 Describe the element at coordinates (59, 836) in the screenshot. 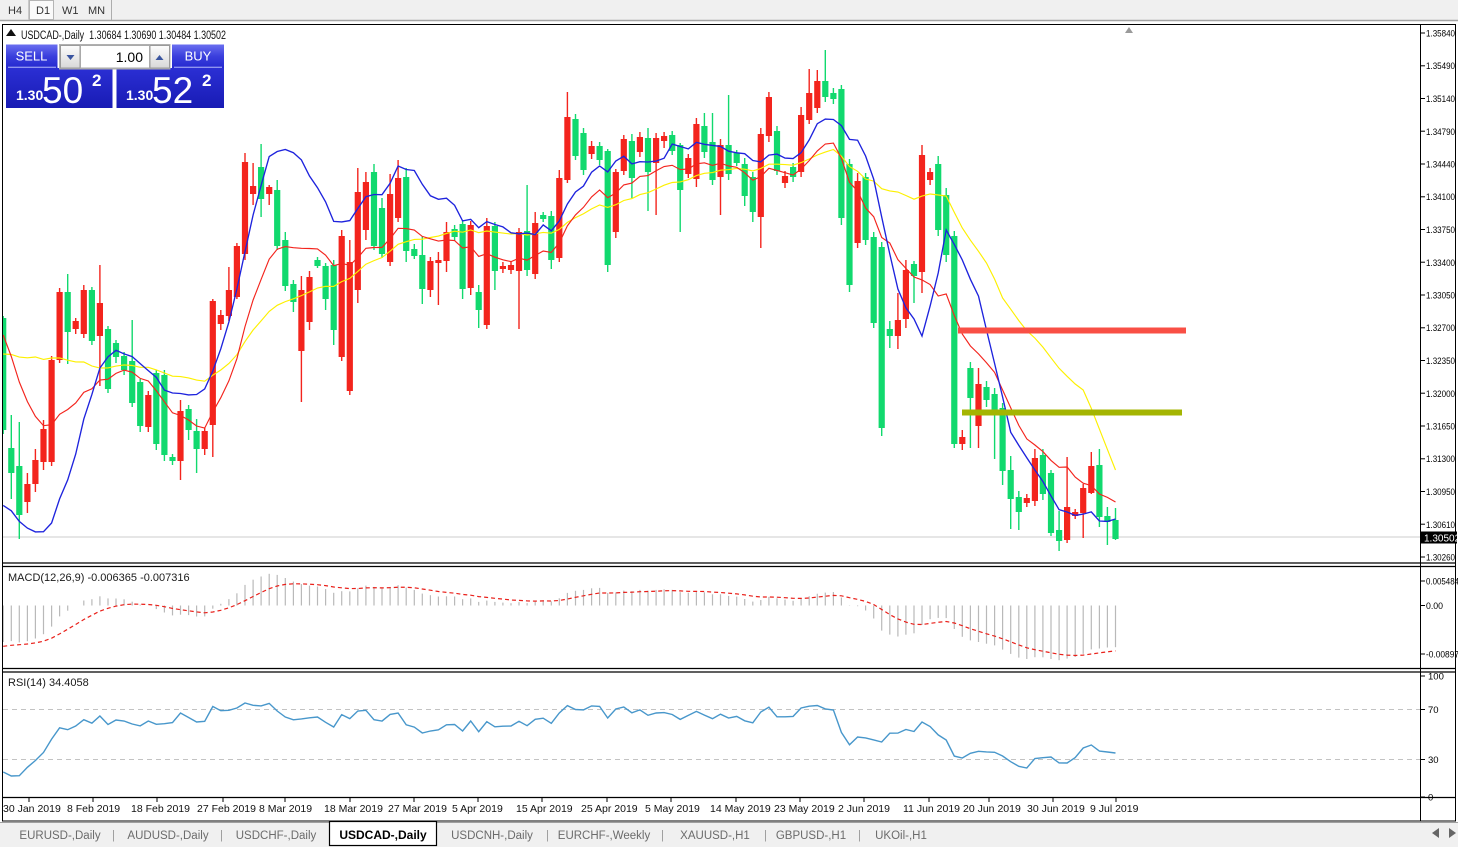

I see `svg-text: EURUSD-,Daily` at that location.